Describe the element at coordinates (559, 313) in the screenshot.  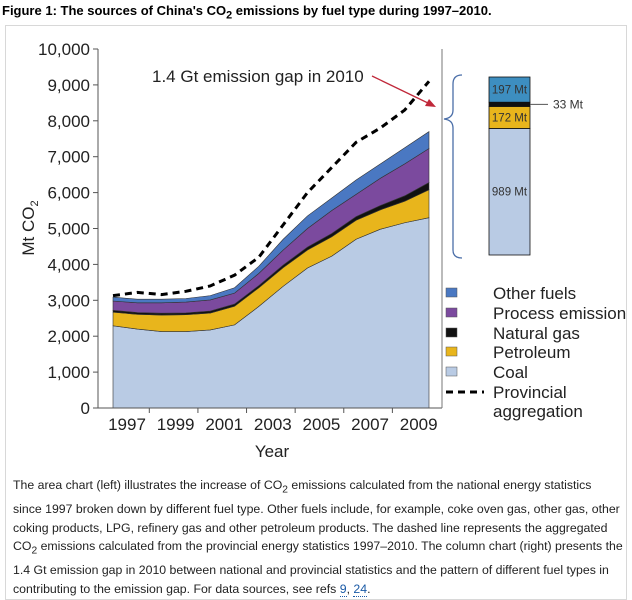
I see `legend-label: Process emission` at that location.